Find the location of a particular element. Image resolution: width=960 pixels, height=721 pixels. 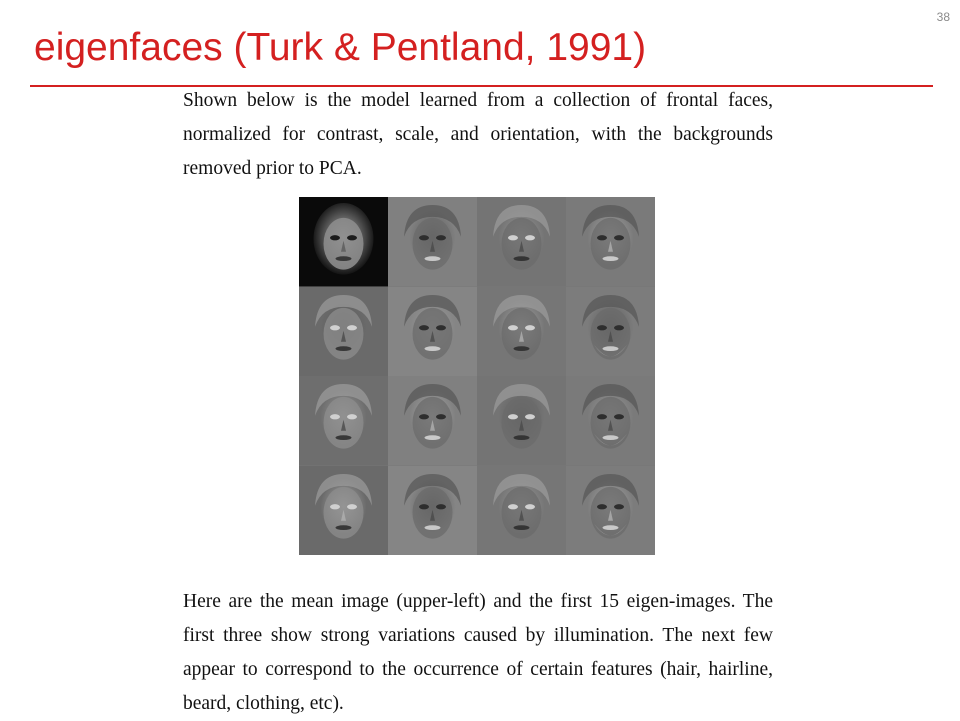

slide-number: 38 is located at coordinates (943, 17).